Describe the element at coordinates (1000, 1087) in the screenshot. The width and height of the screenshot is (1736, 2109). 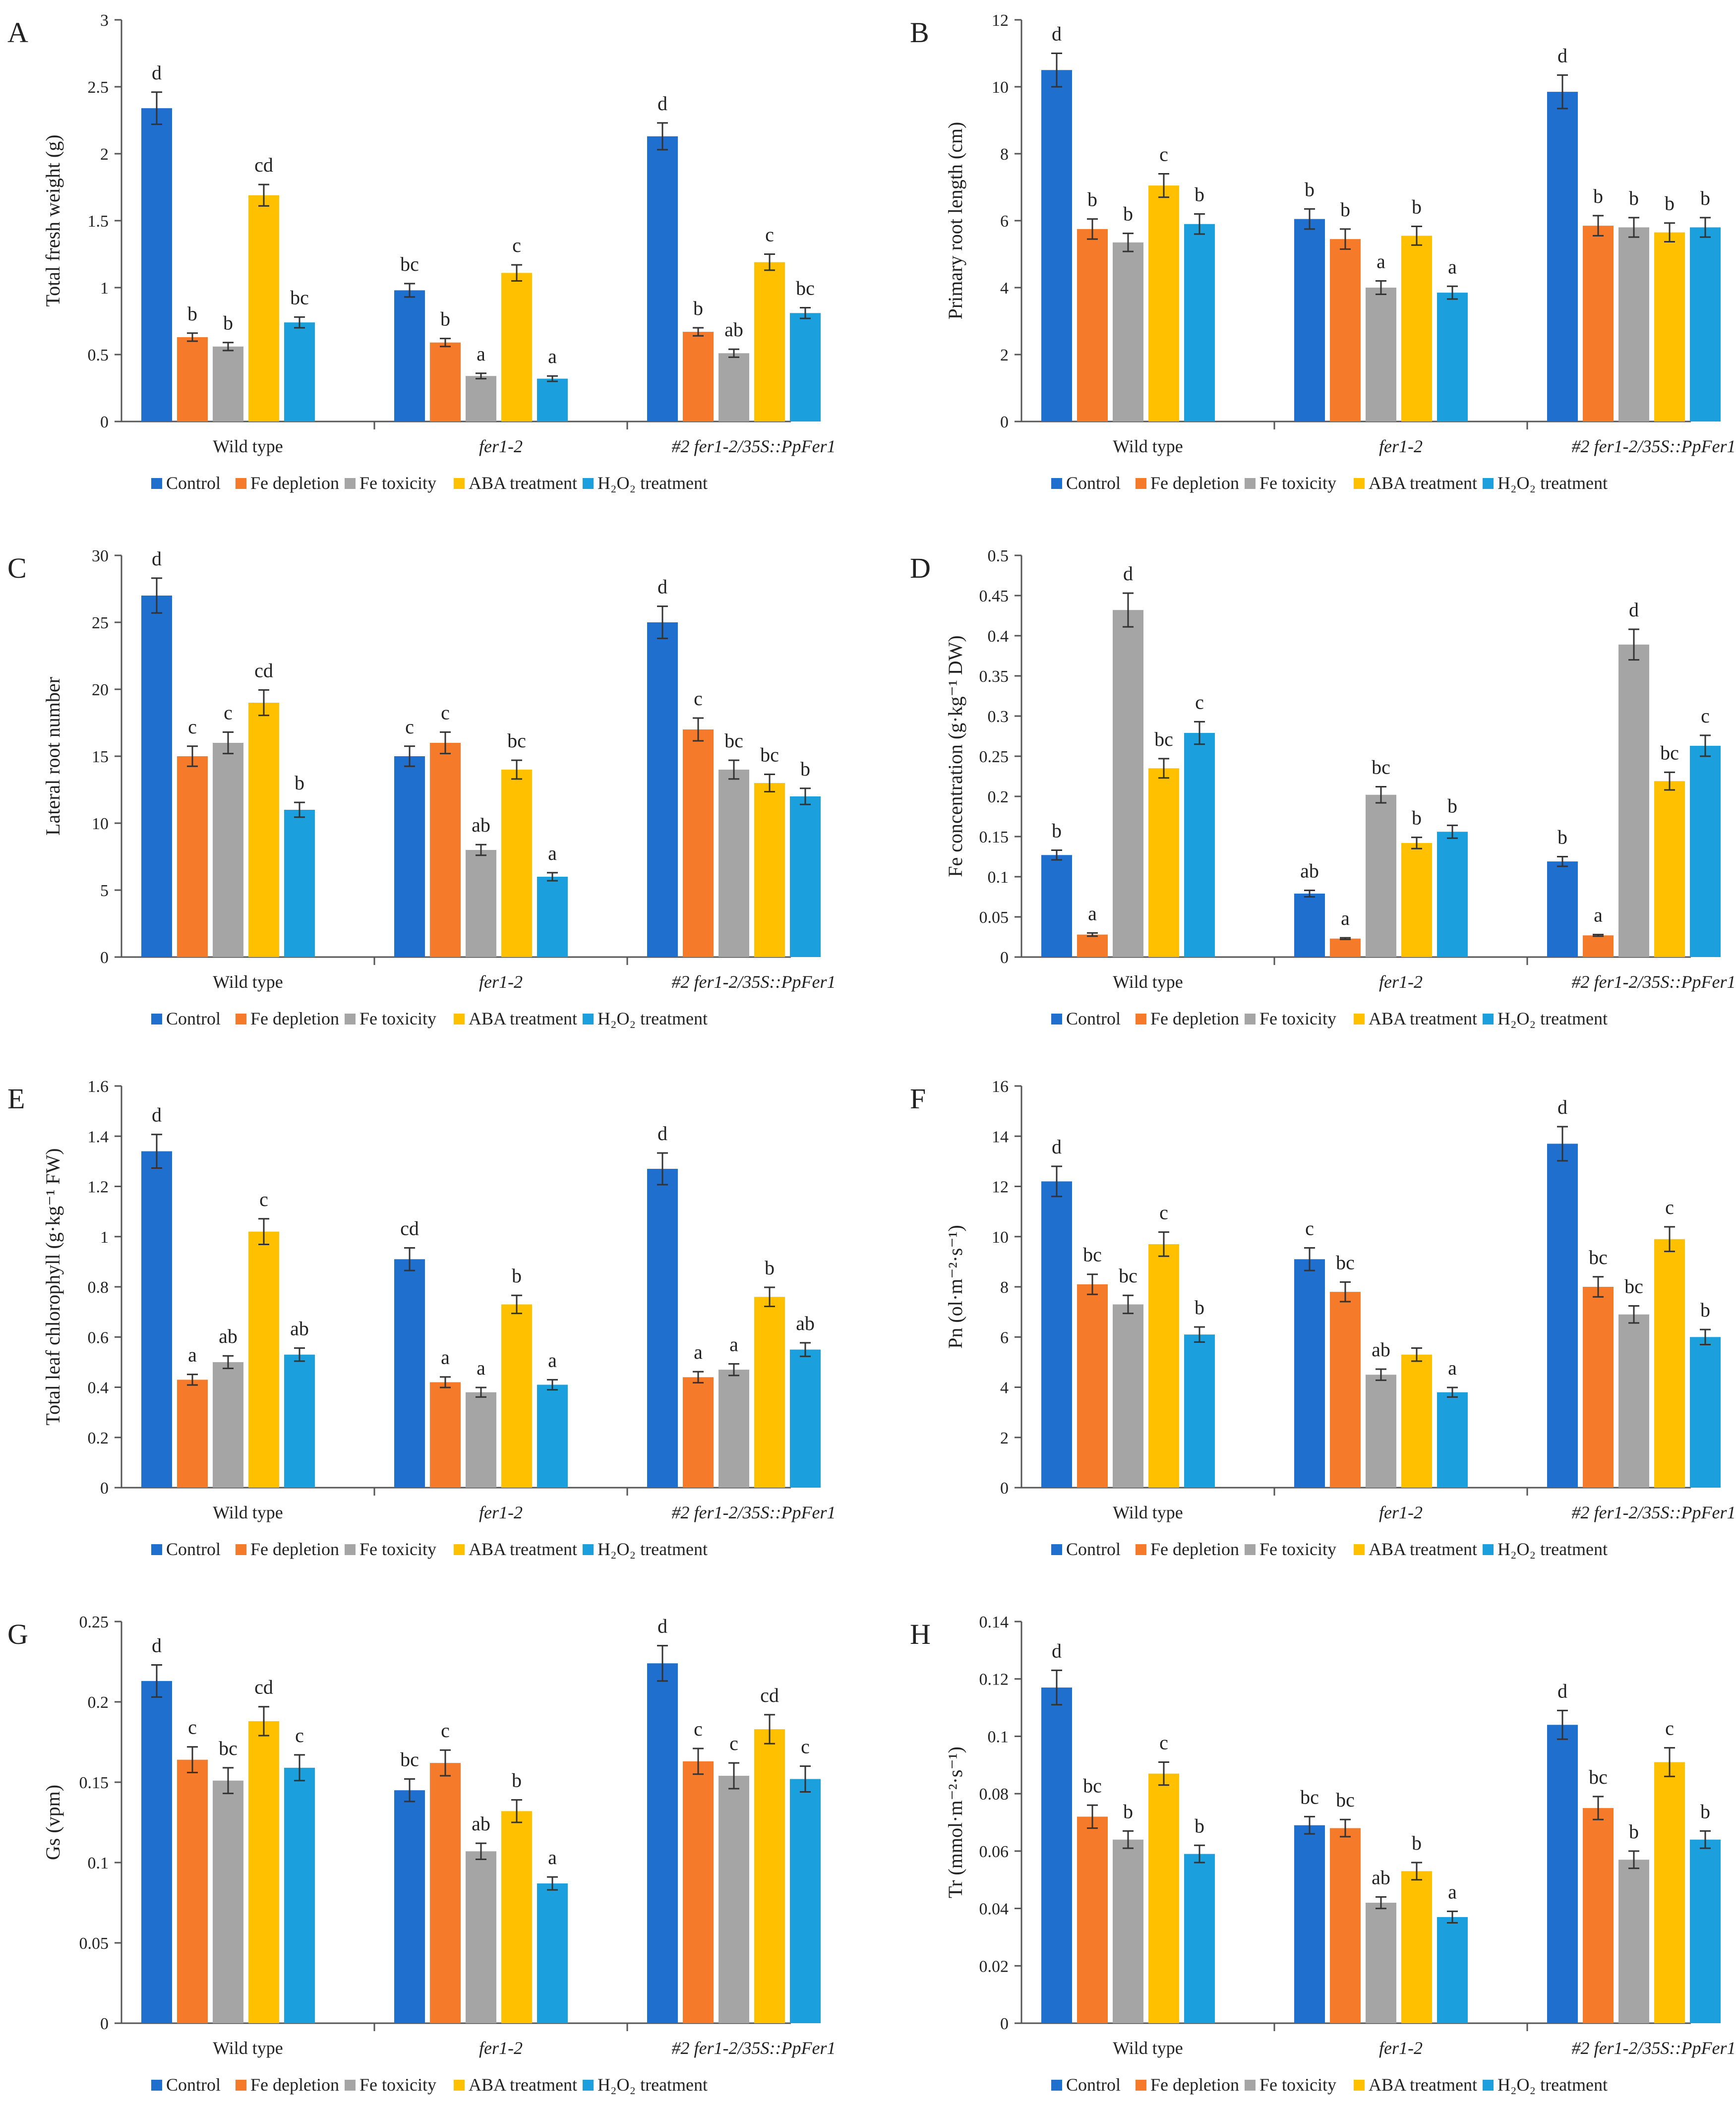
I see `y-tick-label: 16` at that location.